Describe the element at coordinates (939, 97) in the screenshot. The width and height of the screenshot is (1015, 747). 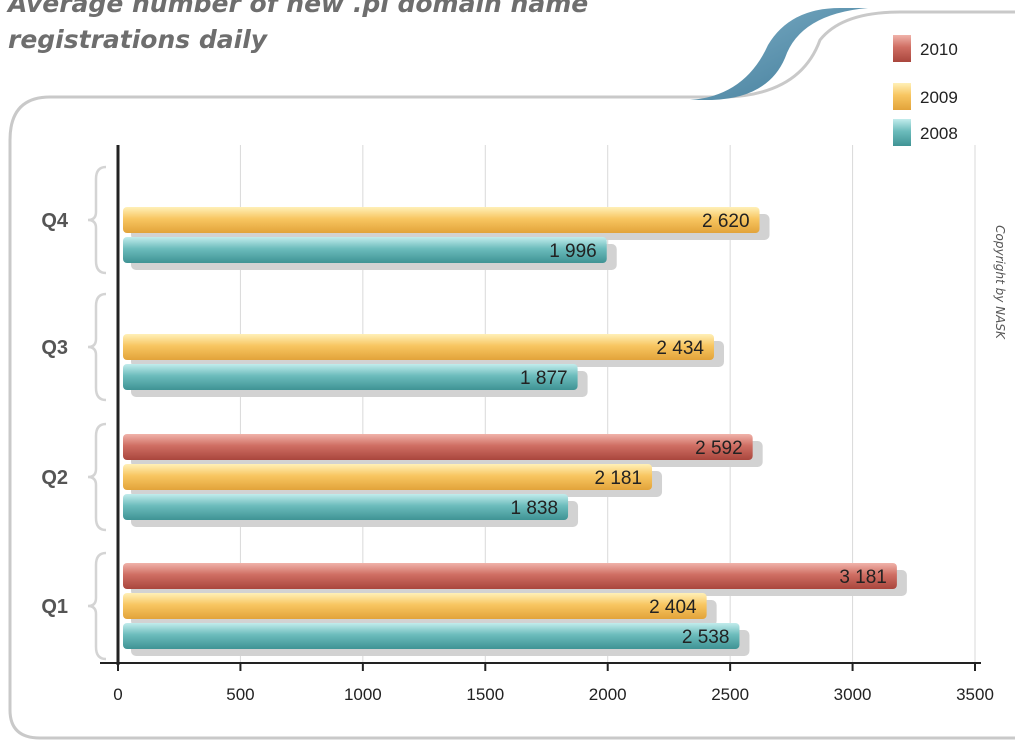
I see `legend-label-2009: 2009` at that location.